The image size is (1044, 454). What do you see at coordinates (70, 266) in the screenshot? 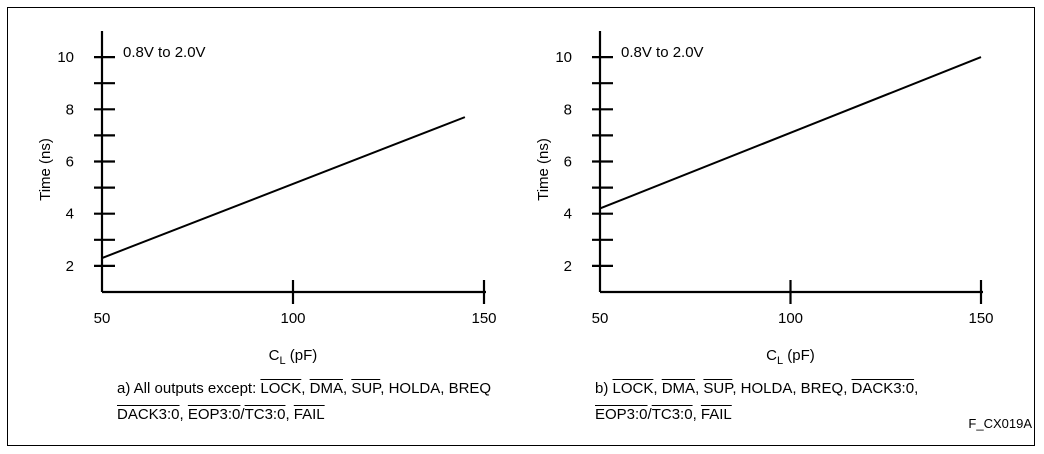
I see `chart-a-y-tick-label: 2` at bounding box center [70, 266].